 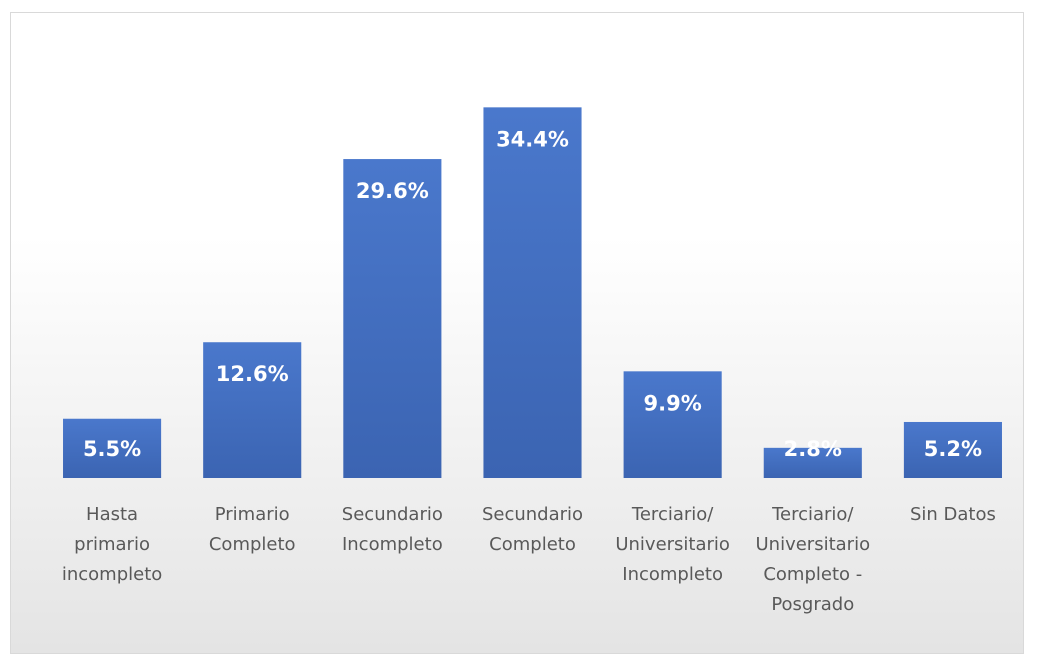 What do you see at coordinates (392, 529) in the screenshot?
I see `x-tick-label: Secundario Incompleto` at bounding box center [392, 529].